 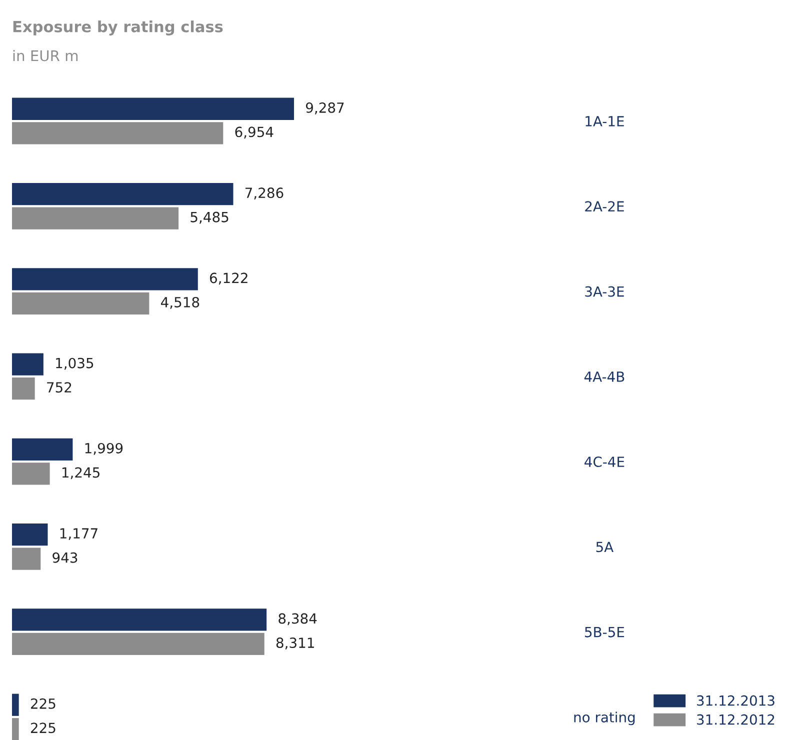 What do you see at coordinates (605, 547) in the screenshot?
I see `y-tick-label: 5A` at bounding box center [605, 547].